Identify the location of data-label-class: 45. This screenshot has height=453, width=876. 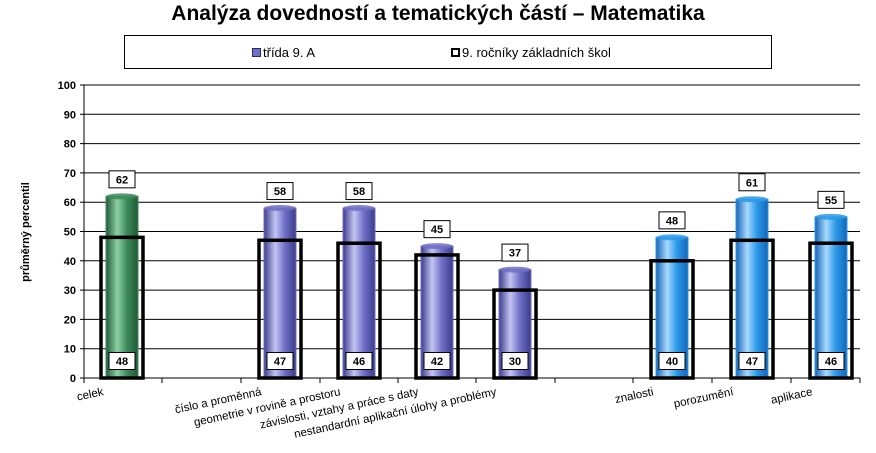
(437, 230).